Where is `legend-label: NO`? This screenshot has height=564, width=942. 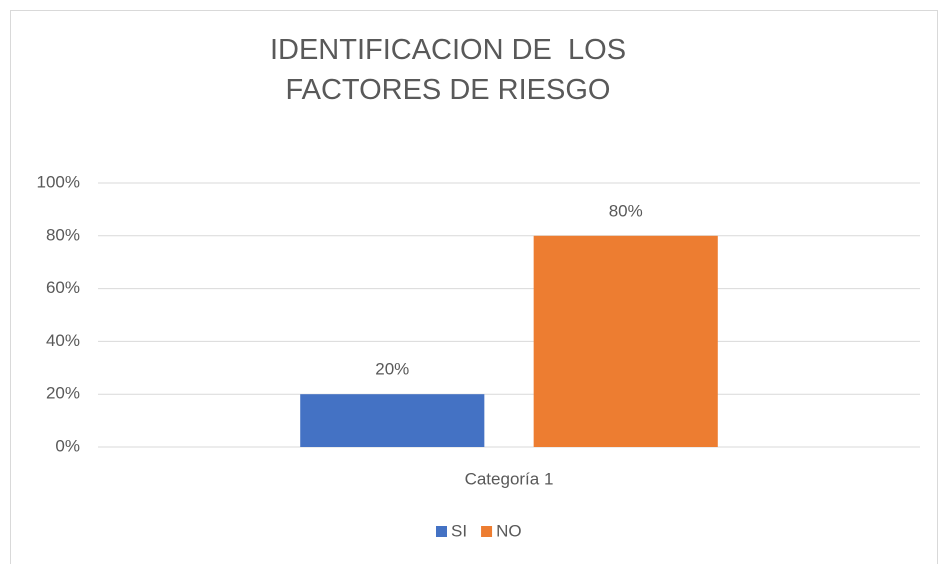 legend-label: NO is located at coordinates (509, 530).